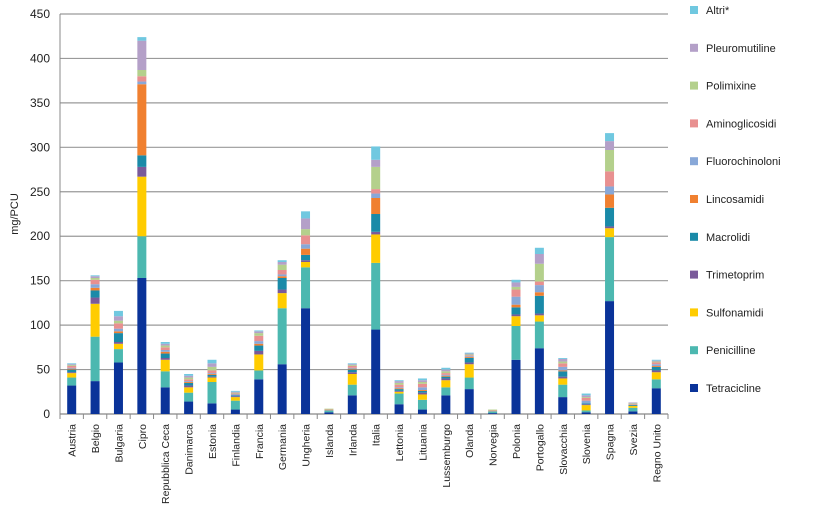 The image size is (820, 514). What do you see at coordinates (517, 441) in the screenshot?
I see `x-tick-label: Polonia` at bounding box center [517, 441].